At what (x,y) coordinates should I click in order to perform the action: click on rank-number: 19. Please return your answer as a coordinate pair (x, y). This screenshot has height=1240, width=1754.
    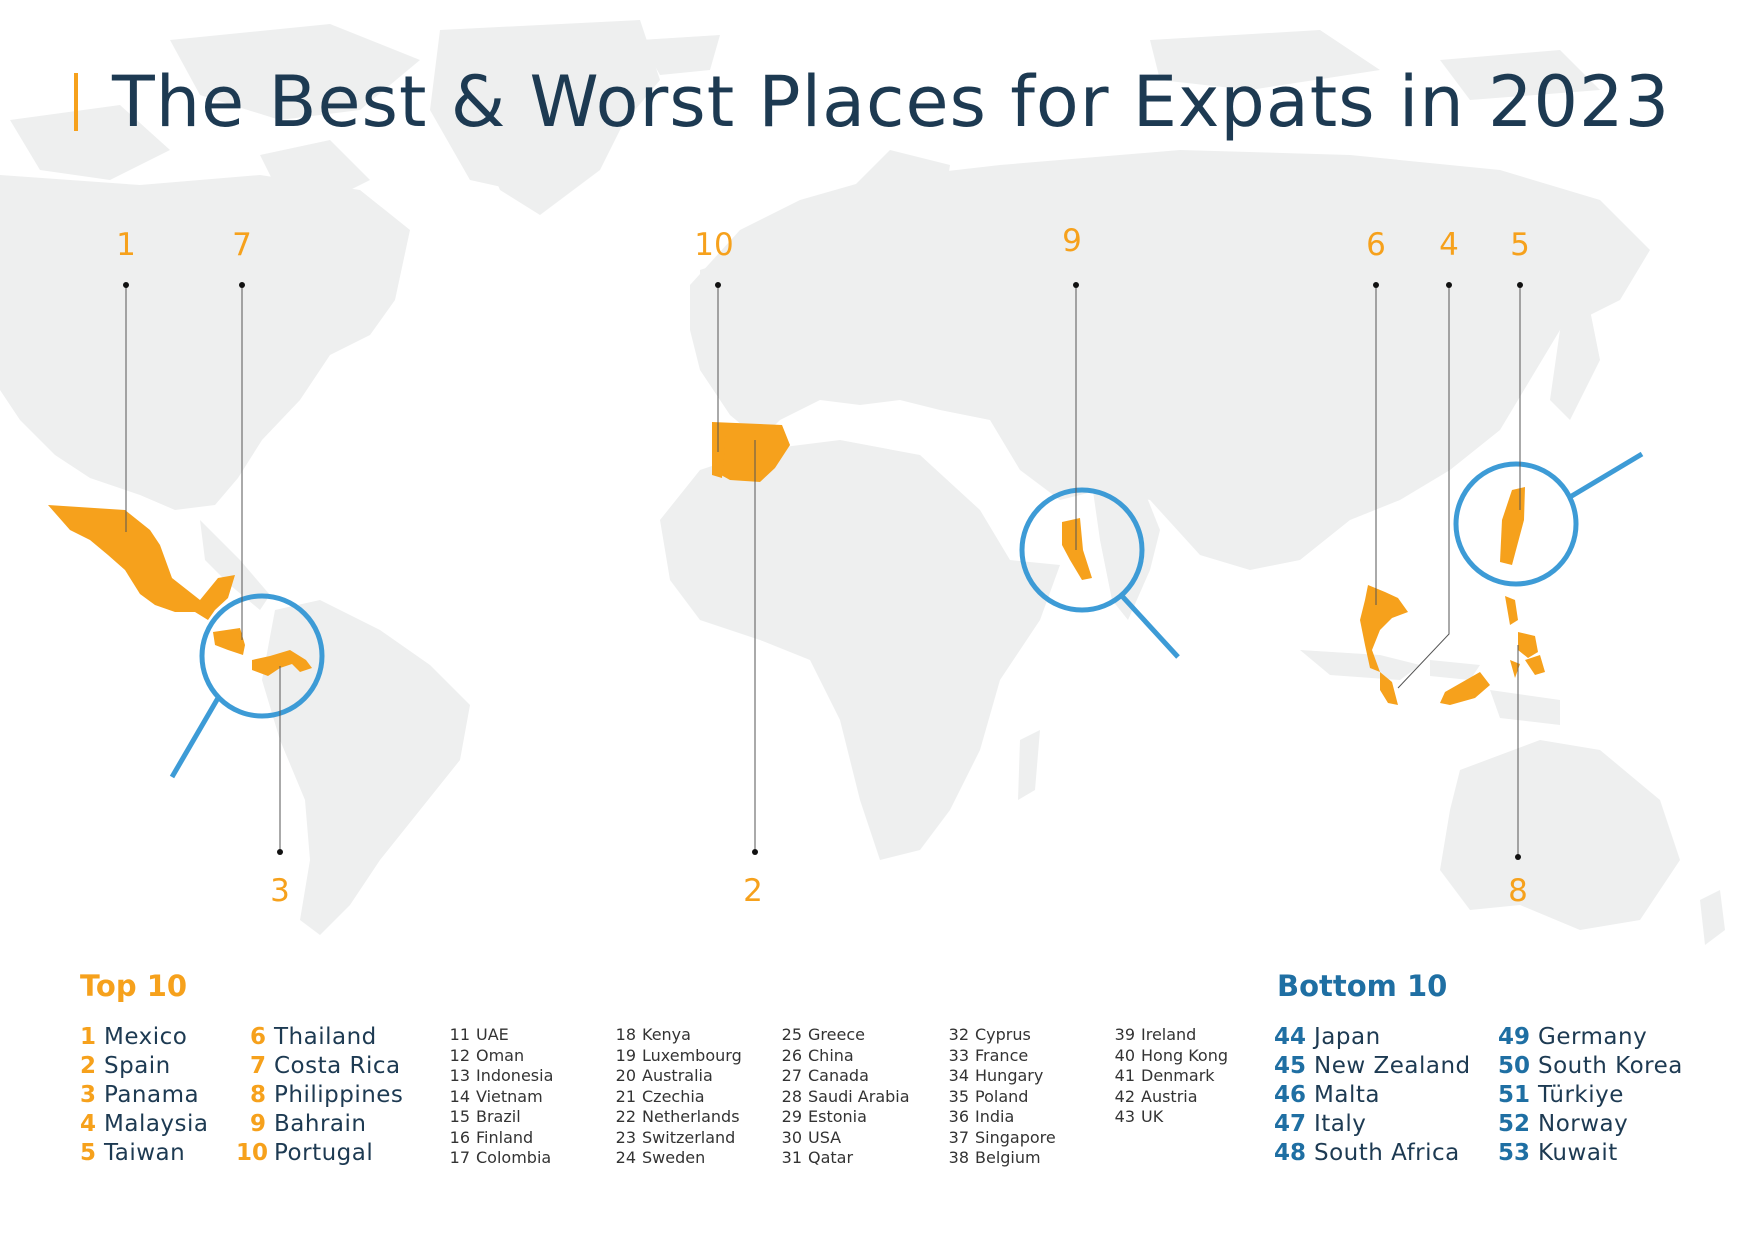
    Looking at the image, I should click on (625, 1055).